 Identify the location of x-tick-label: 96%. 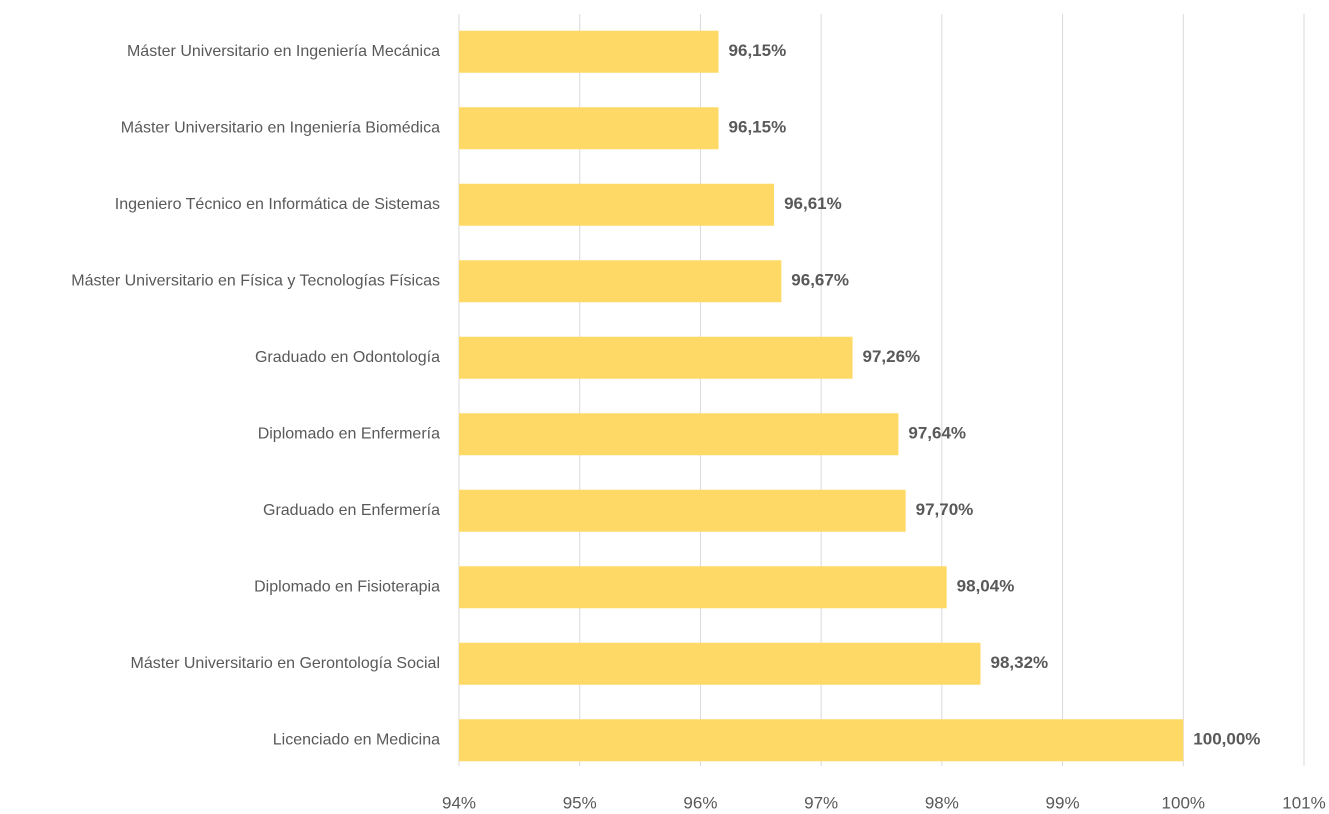
(700, 802).